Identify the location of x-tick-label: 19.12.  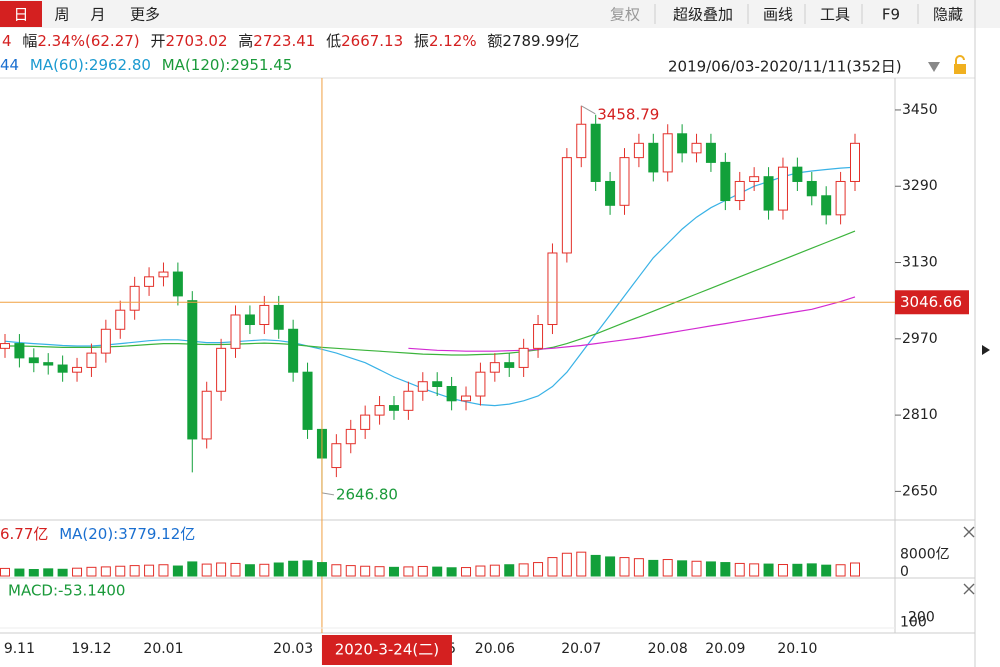
(91, 649).